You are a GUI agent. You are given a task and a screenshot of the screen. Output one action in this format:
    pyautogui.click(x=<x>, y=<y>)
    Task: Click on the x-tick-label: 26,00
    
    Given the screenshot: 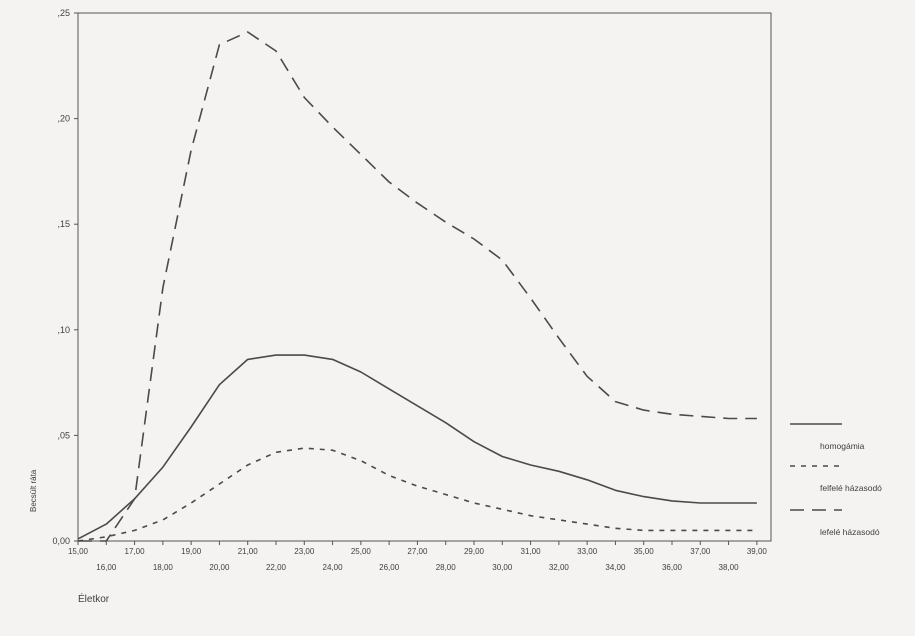 What is the action you would take?
    pyautogui.click(x=389, y=567)
    